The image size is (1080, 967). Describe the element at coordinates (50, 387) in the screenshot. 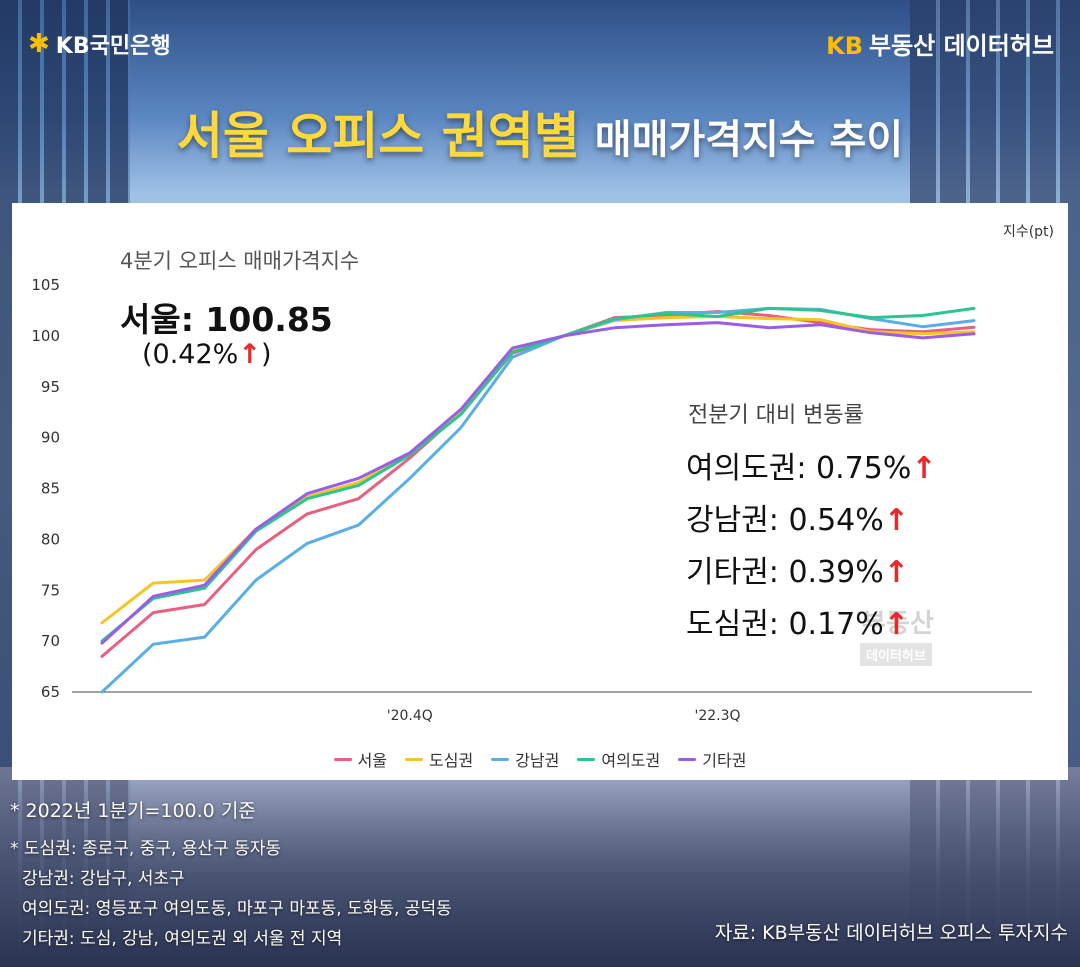

I see `y-tick-label: 95` at that location.